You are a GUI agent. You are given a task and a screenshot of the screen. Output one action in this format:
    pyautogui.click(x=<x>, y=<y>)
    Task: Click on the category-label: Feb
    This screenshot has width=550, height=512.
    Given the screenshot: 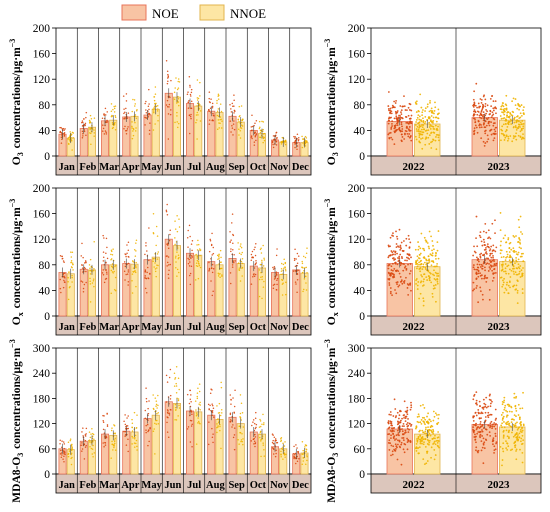 What is the action you would take?
    pyautogui.click(x=87, y=485)
    